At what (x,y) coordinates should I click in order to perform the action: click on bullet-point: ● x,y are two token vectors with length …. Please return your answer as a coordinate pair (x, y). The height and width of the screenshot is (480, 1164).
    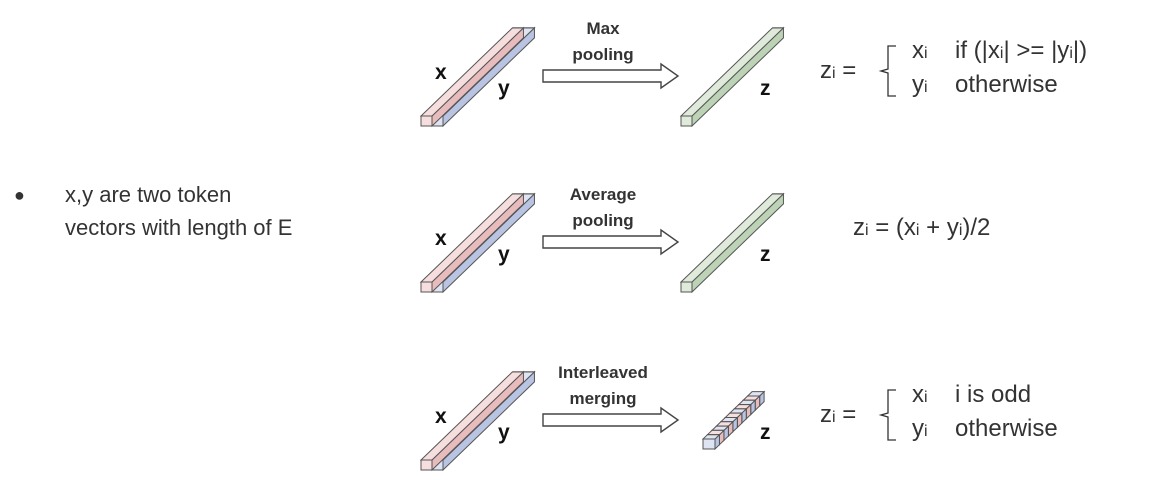
    Looking at the image, I should click on (153, 211).